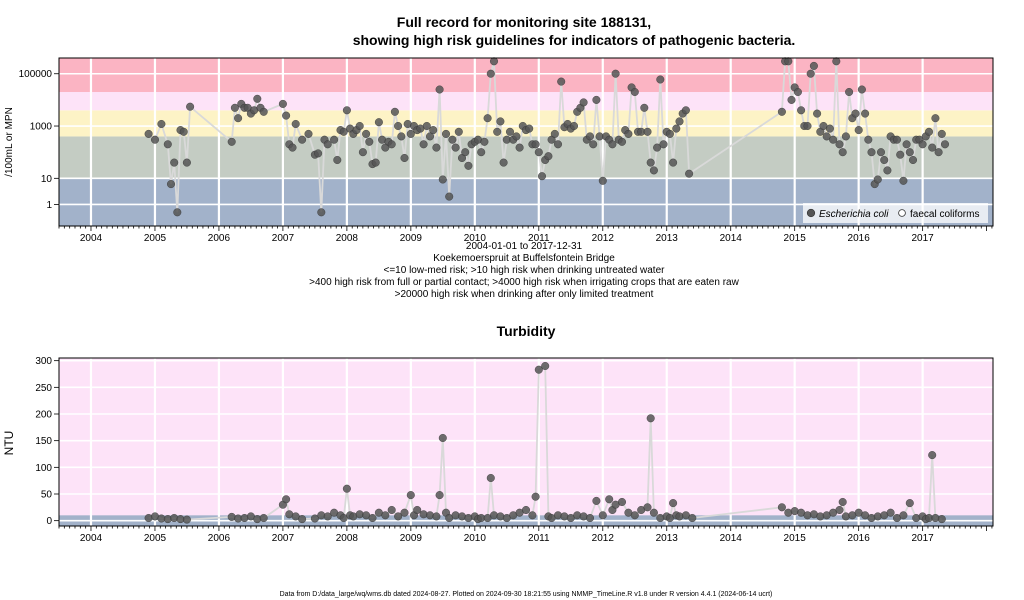 This screenshot has height=600, width=1024. What do you see at coordinates (526, 75) in the screenshot?
I see `band-treatment-risk` at bounding box center [526, 75].